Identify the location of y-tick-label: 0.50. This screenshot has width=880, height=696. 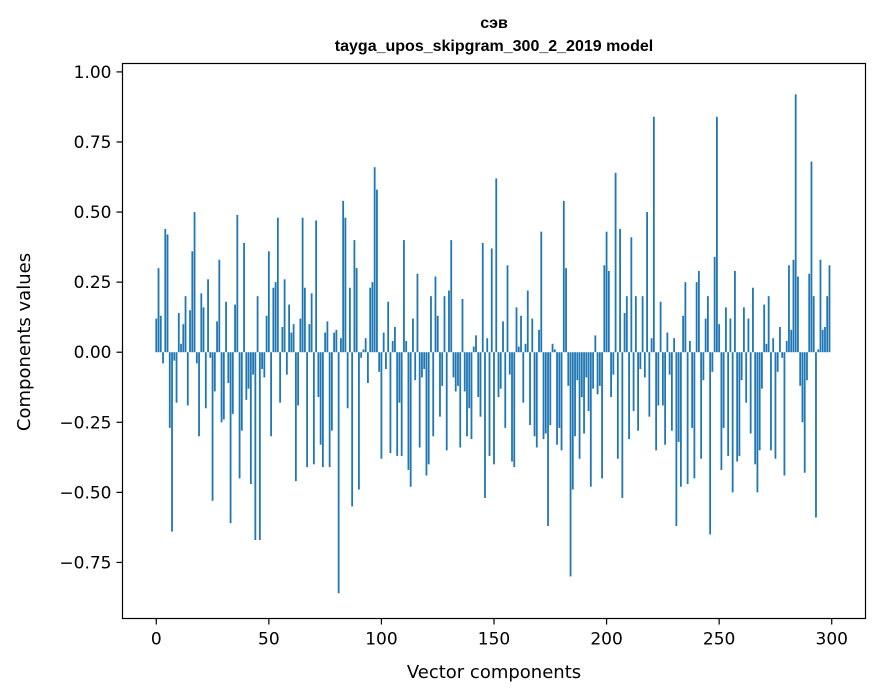
(93, 213).